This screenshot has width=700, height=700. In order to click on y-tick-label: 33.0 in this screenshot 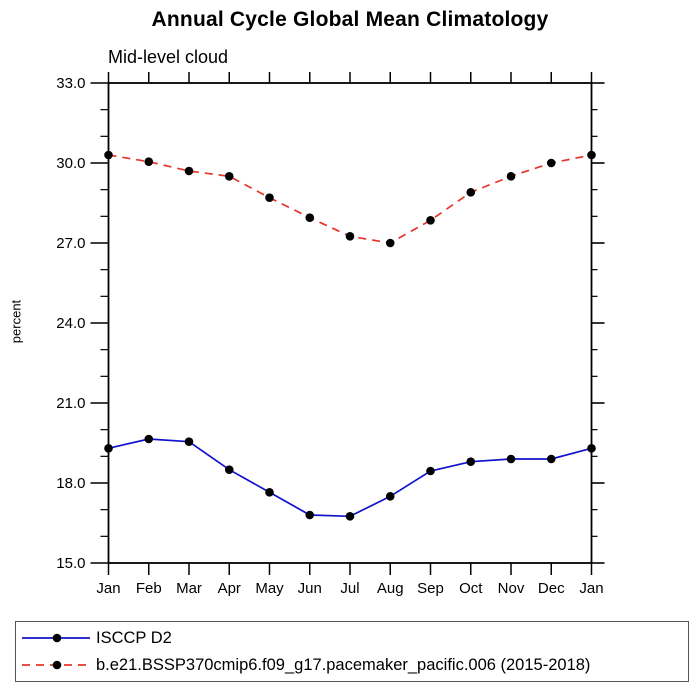, I will do `click(70, 83)`.